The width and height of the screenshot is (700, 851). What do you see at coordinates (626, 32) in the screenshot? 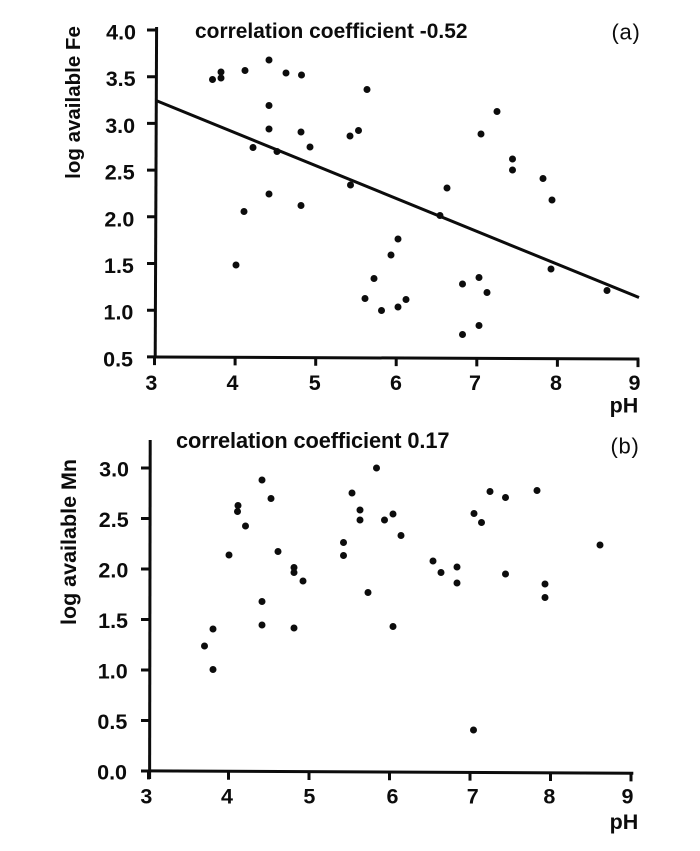
I see `svg-text: (a)` at bounding box center [626, 32].